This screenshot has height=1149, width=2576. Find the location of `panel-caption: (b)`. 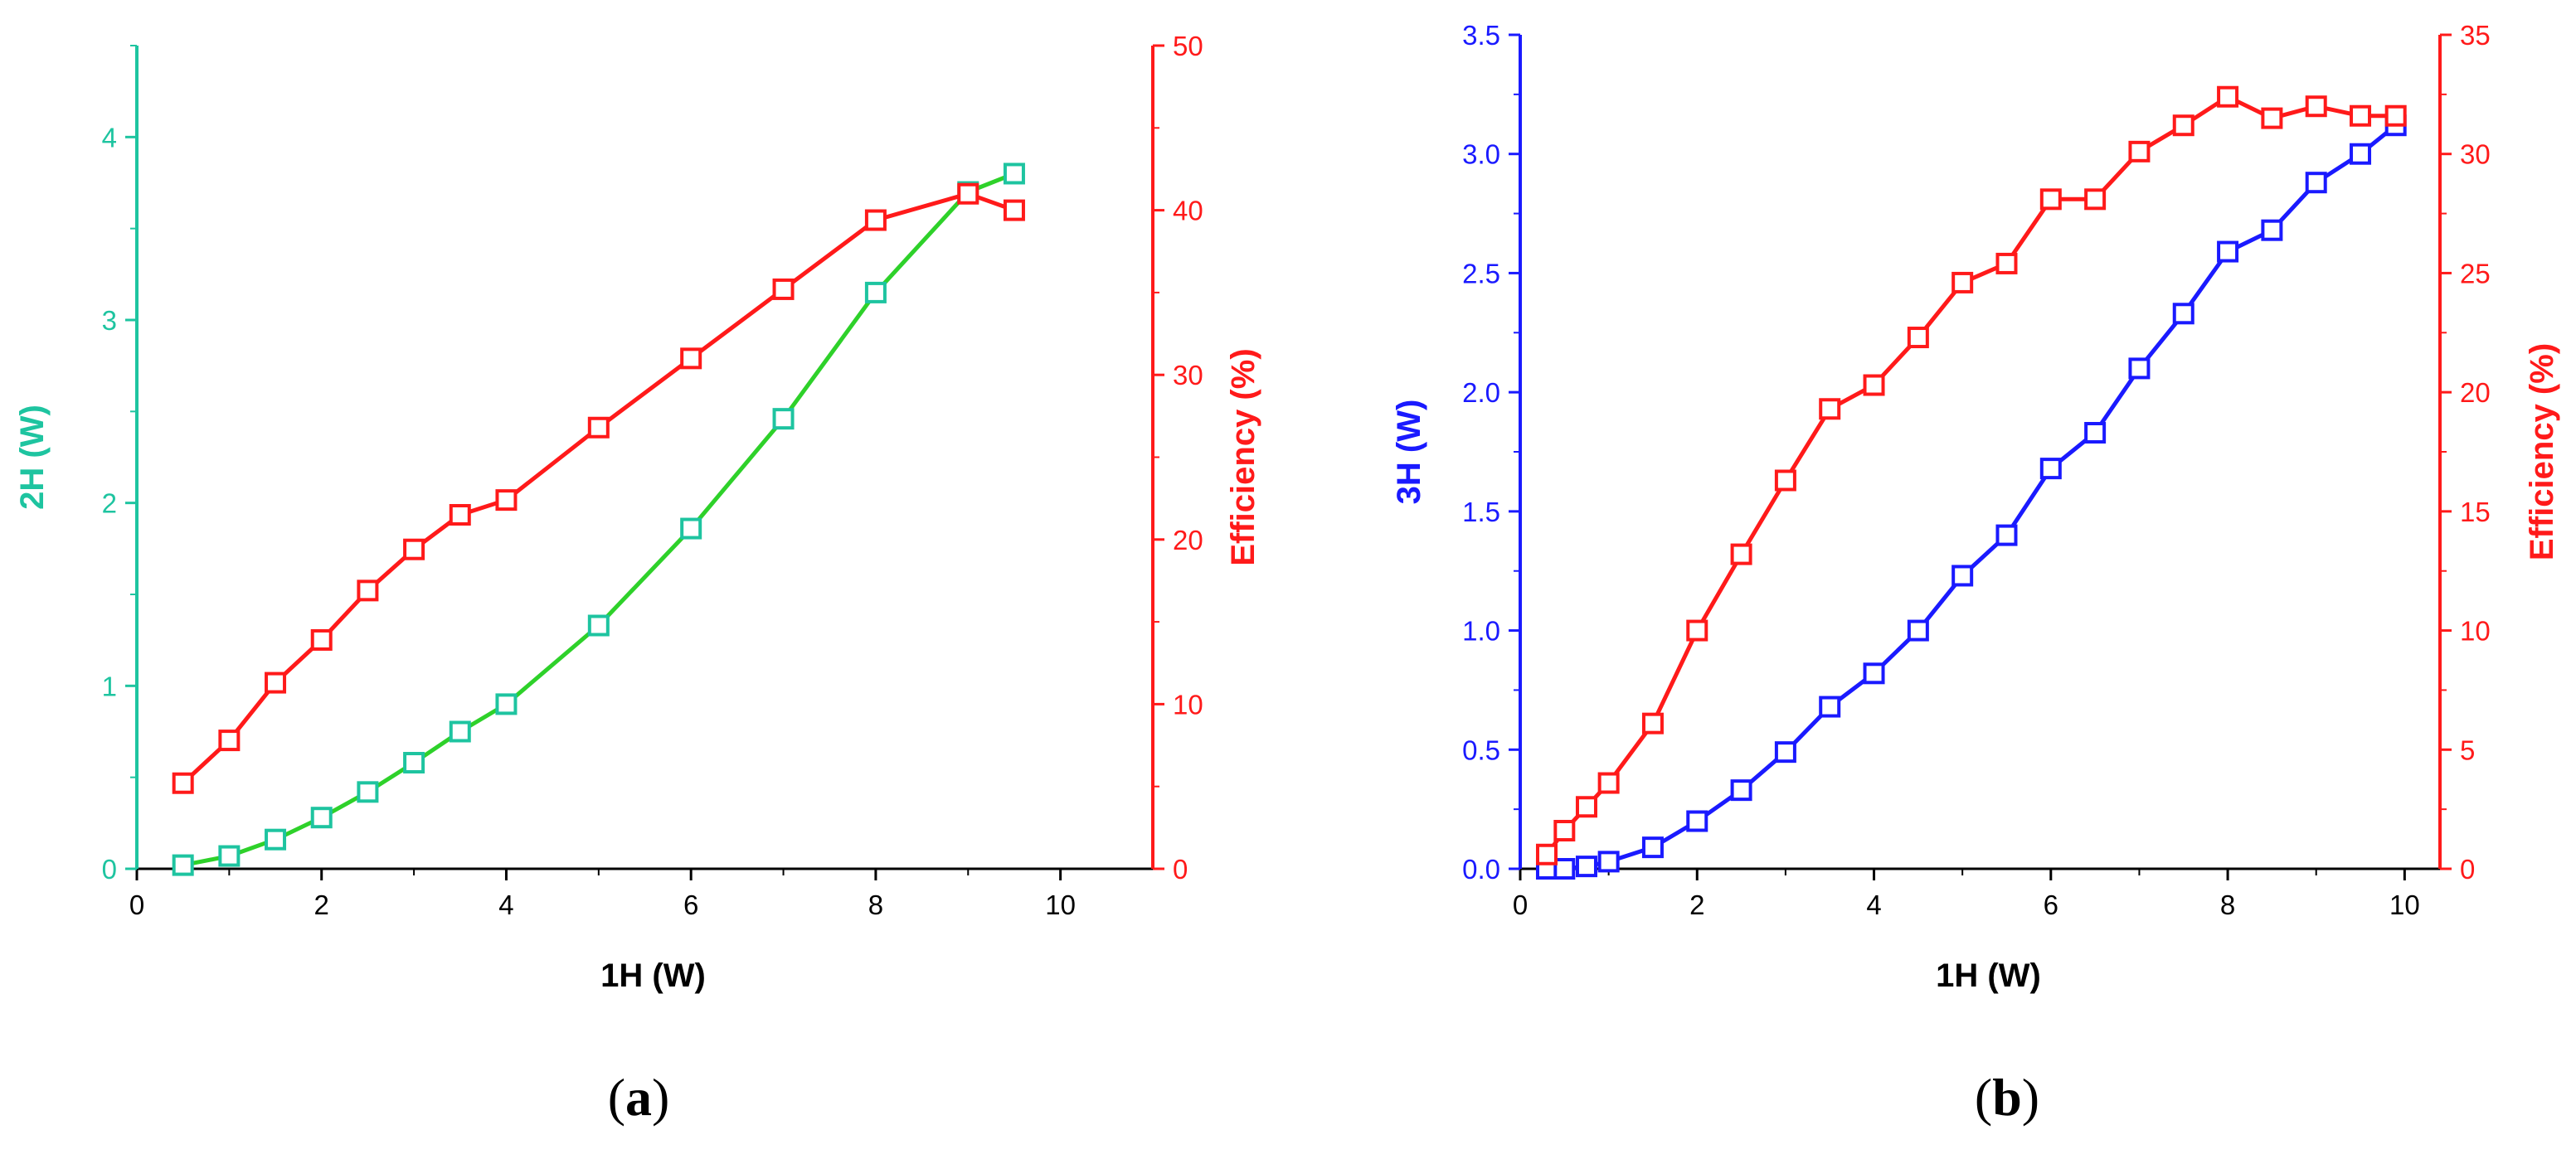

panel-caption: (b) is located at coordinates (2007, 1097).